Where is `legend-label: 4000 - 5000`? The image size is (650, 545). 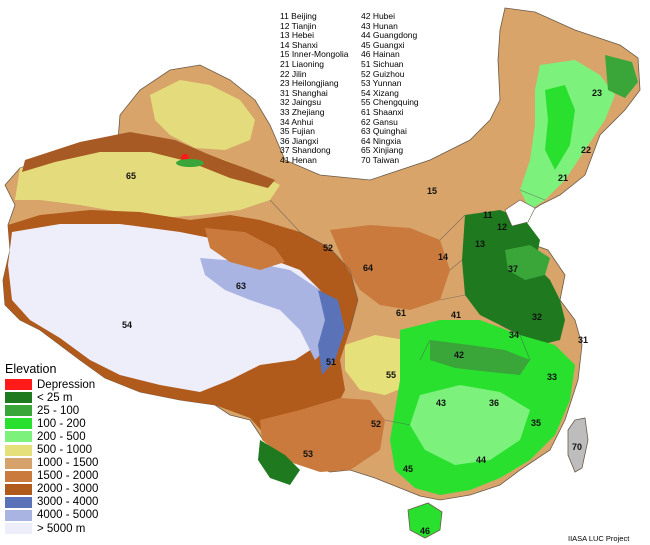
legend-label: 4000 - 5000 is located at coordinates (68, 515).